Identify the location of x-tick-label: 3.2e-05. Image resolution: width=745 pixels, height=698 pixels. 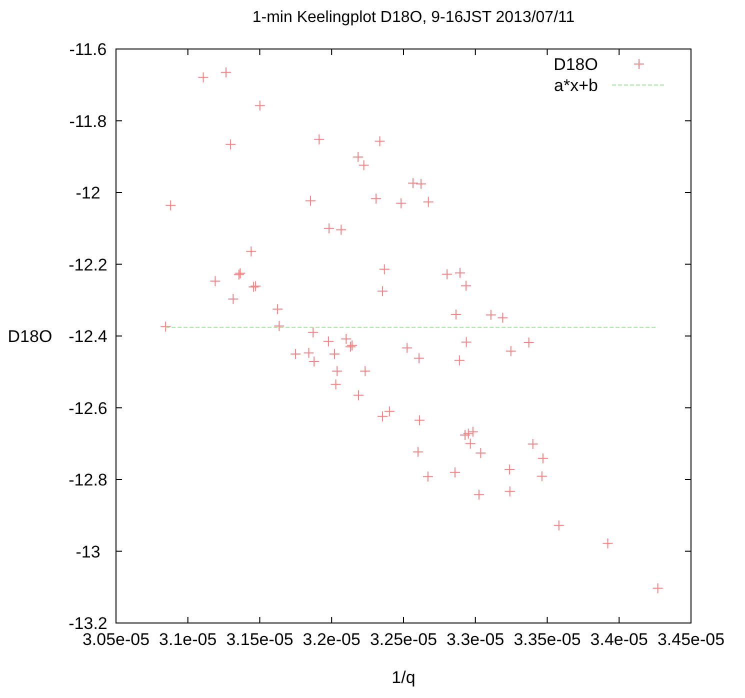
(331, 639).